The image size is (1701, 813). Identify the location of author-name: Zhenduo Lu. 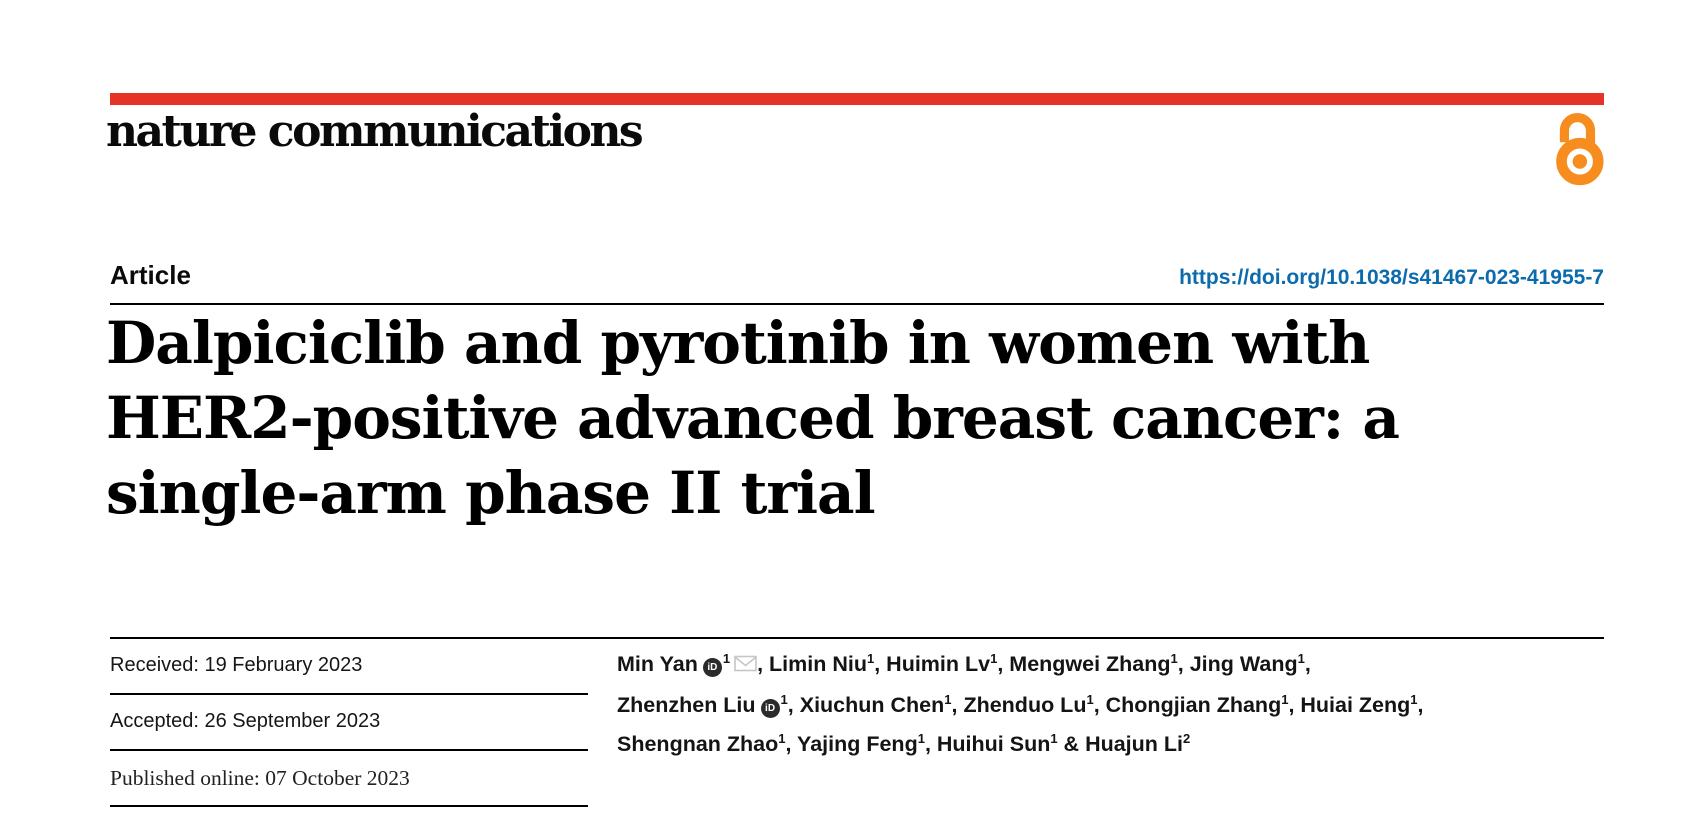
(1025, 704).